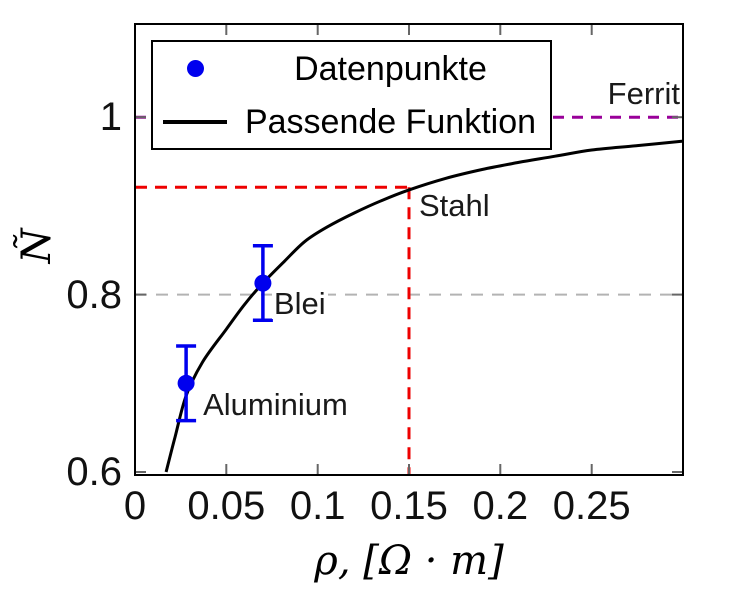 This screenshot has height=600, width=742. I want to click on legend-item-datenpunkte: Datenpunkte, so click(351, 68).